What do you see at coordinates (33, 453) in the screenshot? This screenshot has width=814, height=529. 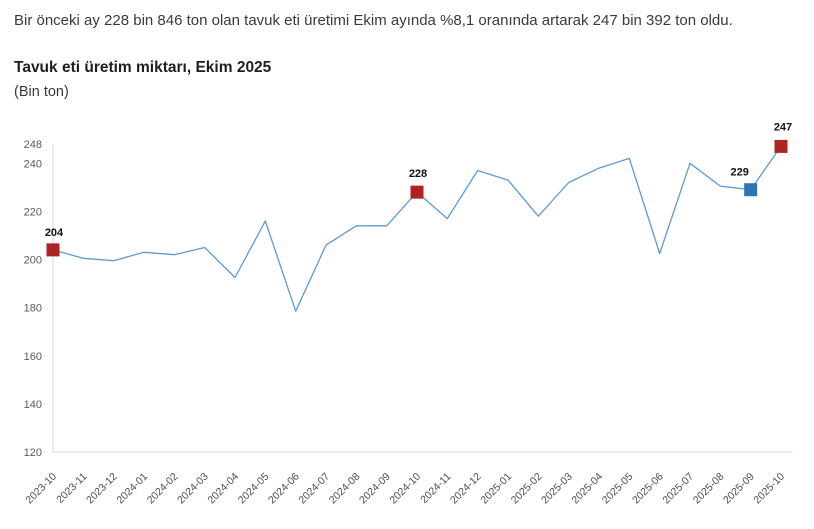 I see `y-tick-label: 120` at bounding box center [33, 453].